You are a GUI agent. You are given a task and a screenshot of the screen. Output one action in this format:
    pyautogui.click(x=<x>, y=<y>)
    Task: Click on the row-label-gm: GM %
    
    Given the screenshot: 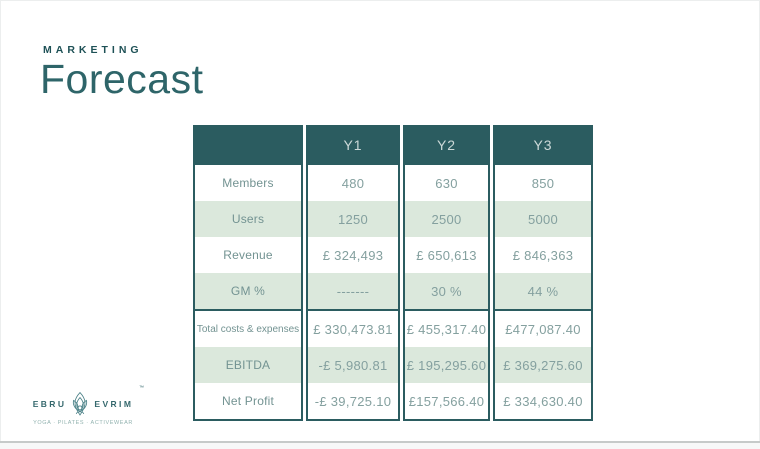 What is the action you would take?
    pyautogui.click(x=248, y=292)
    